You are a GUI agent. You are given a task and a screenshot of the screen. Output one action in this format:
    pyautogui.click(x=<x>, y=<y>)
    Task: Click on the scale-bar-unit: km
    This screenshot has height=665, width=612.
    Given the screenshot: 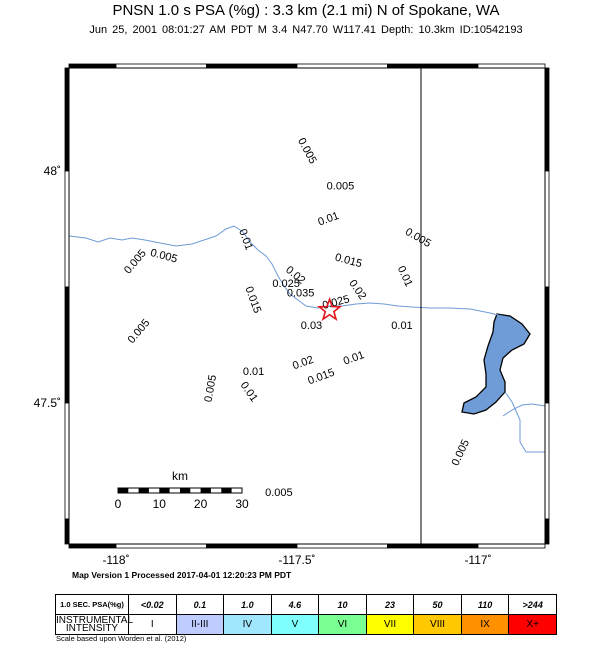 What is the action you would take?
    pyautogui.click(x=180, y=476)
    